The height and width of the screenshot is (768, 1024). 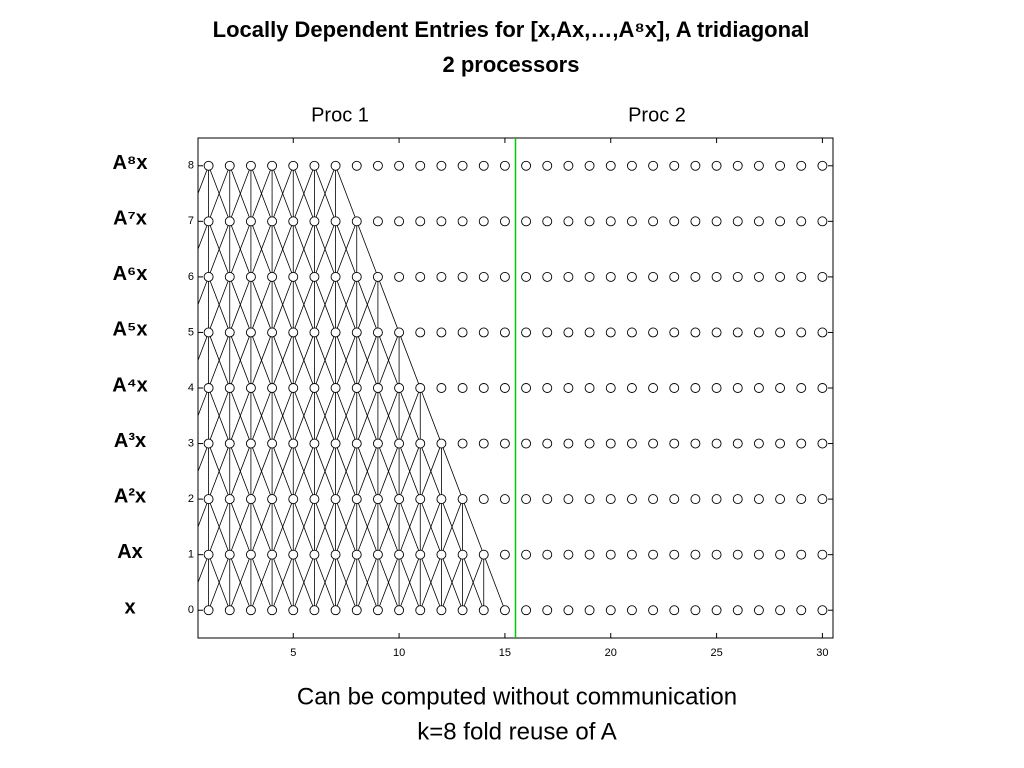 What do you see at coordinates (191, 388) in the screenshot?
I see `y-tick-label: 4` at bounding box center [191, 388].